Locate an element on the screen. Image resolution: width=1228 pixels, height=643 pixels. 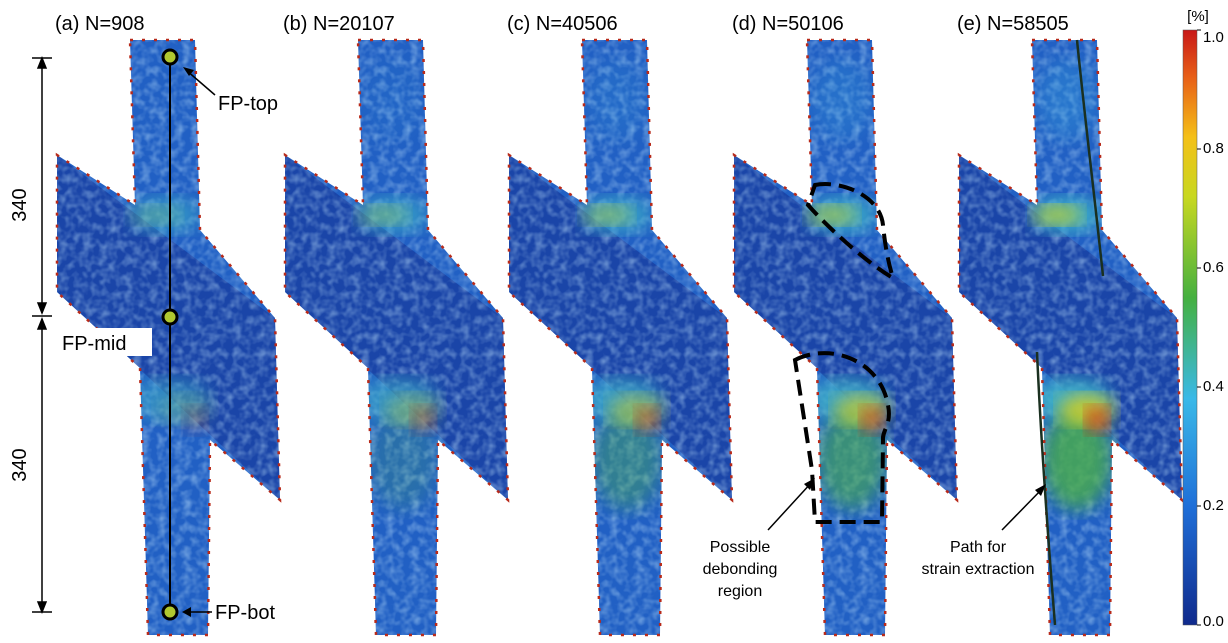
annotation-line: region is located at coordinates (740, 591).